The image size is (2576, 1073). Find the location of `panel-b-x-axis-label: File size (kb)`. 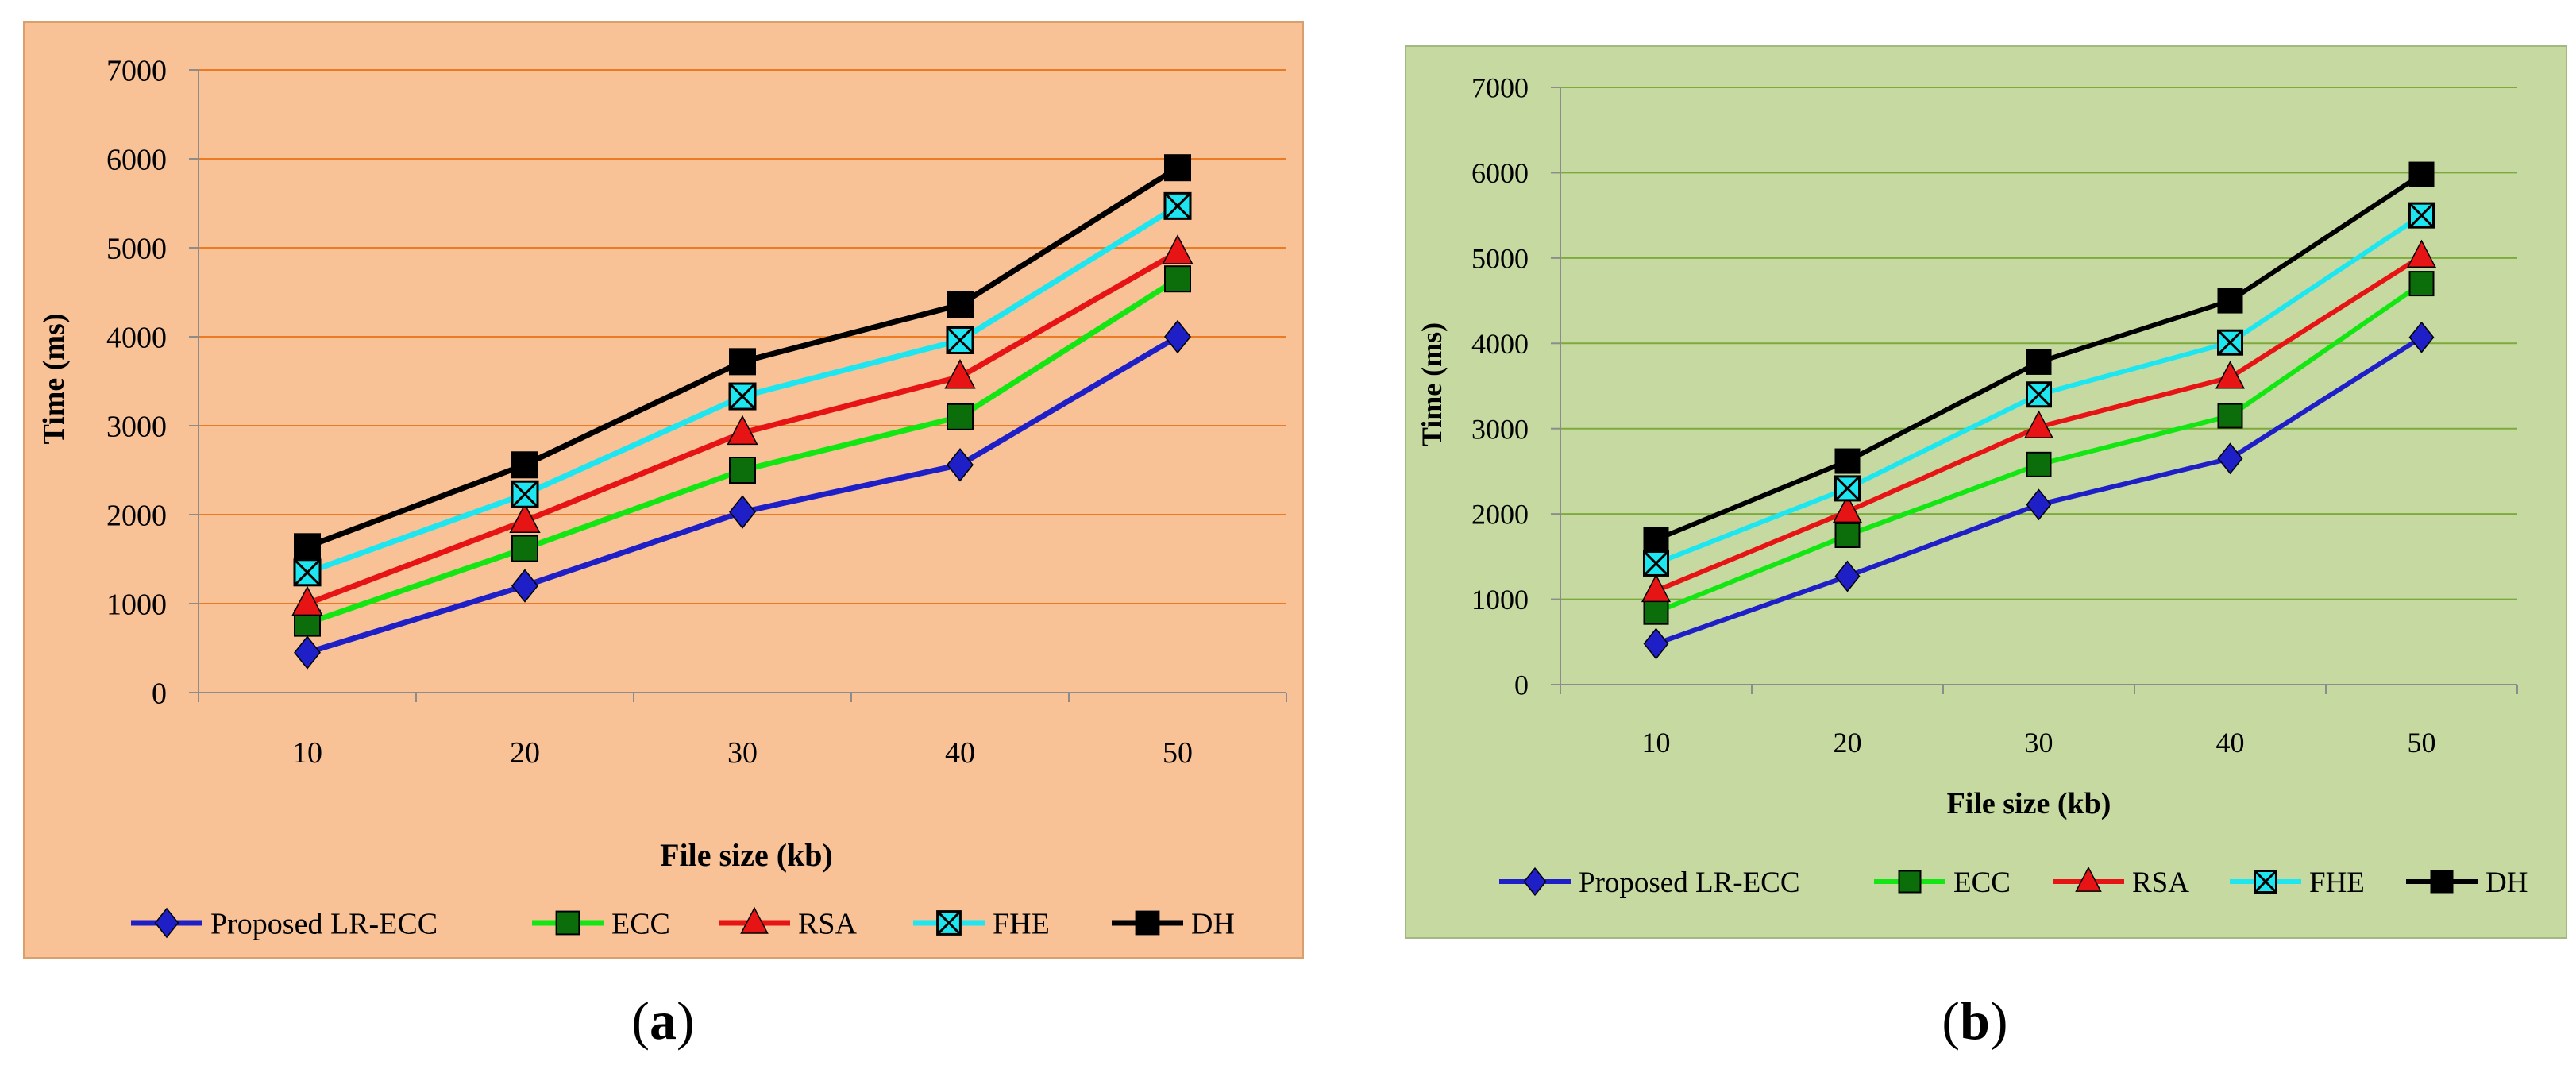

panel-b-x-axis-label: File size (kb) is located at coordinates (2029, 803).